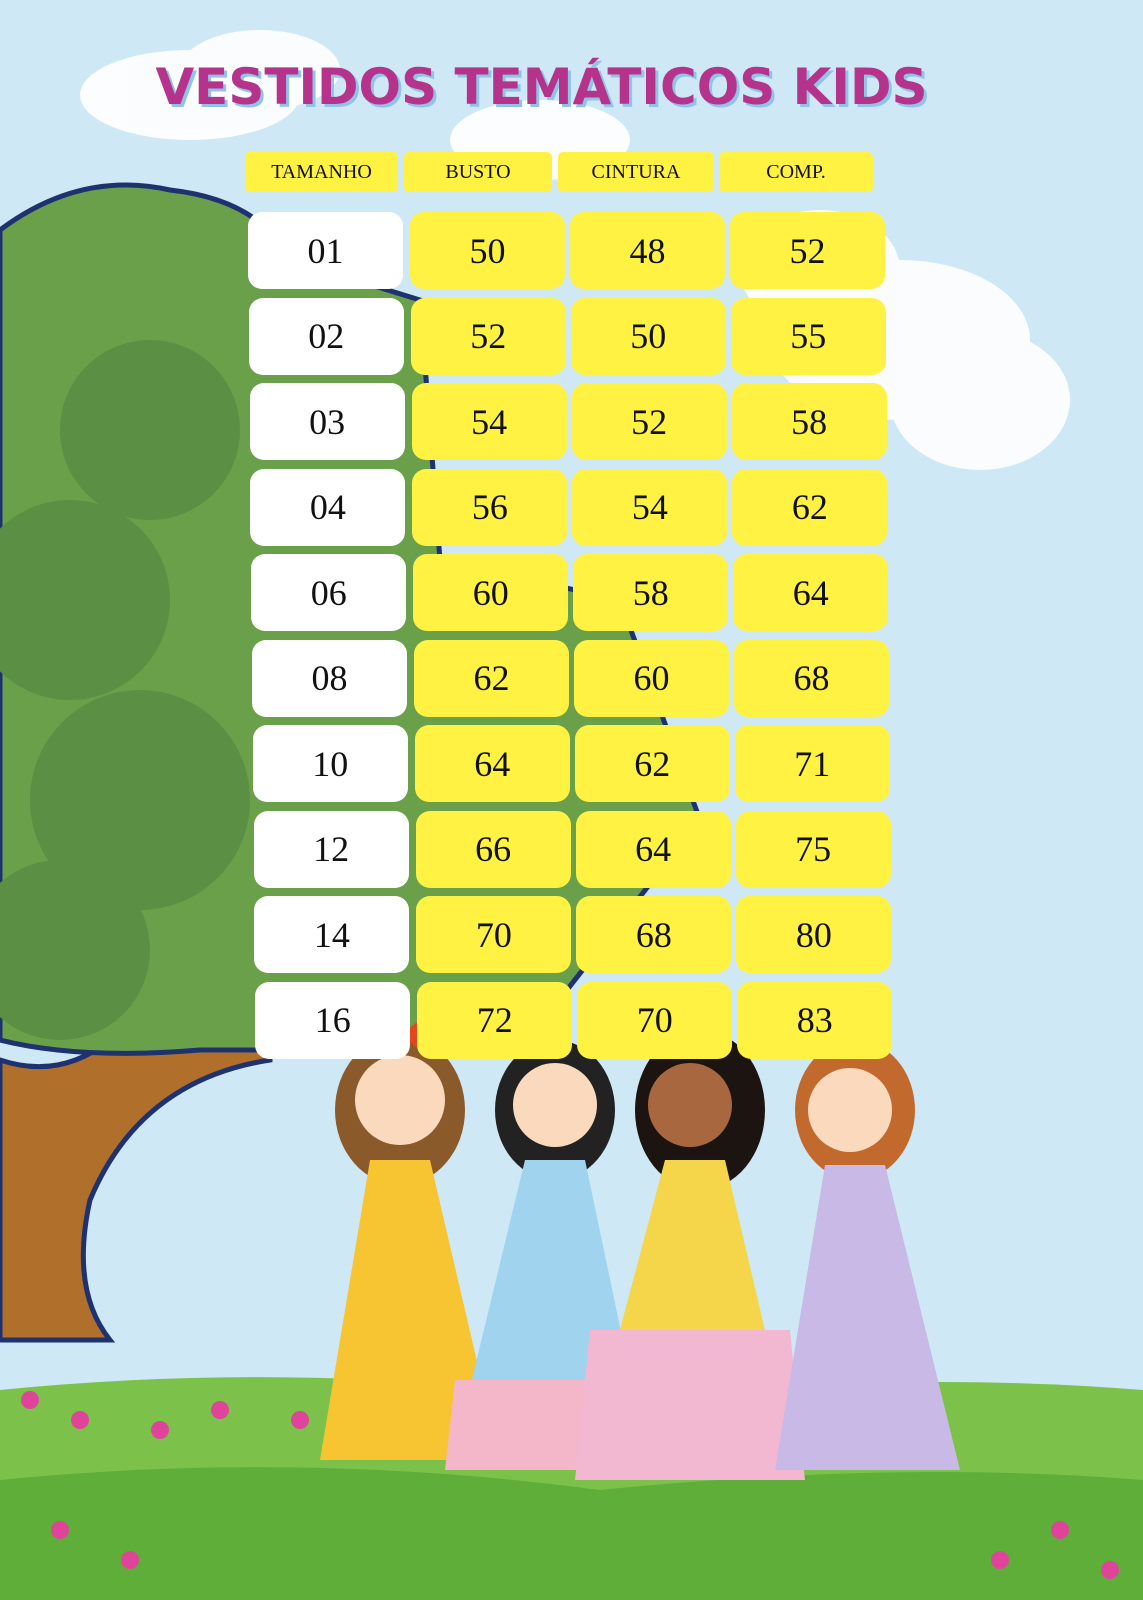 This screenshot has height=1600, width=1143. I want to click on size-cell: 12, so click(331, 849).